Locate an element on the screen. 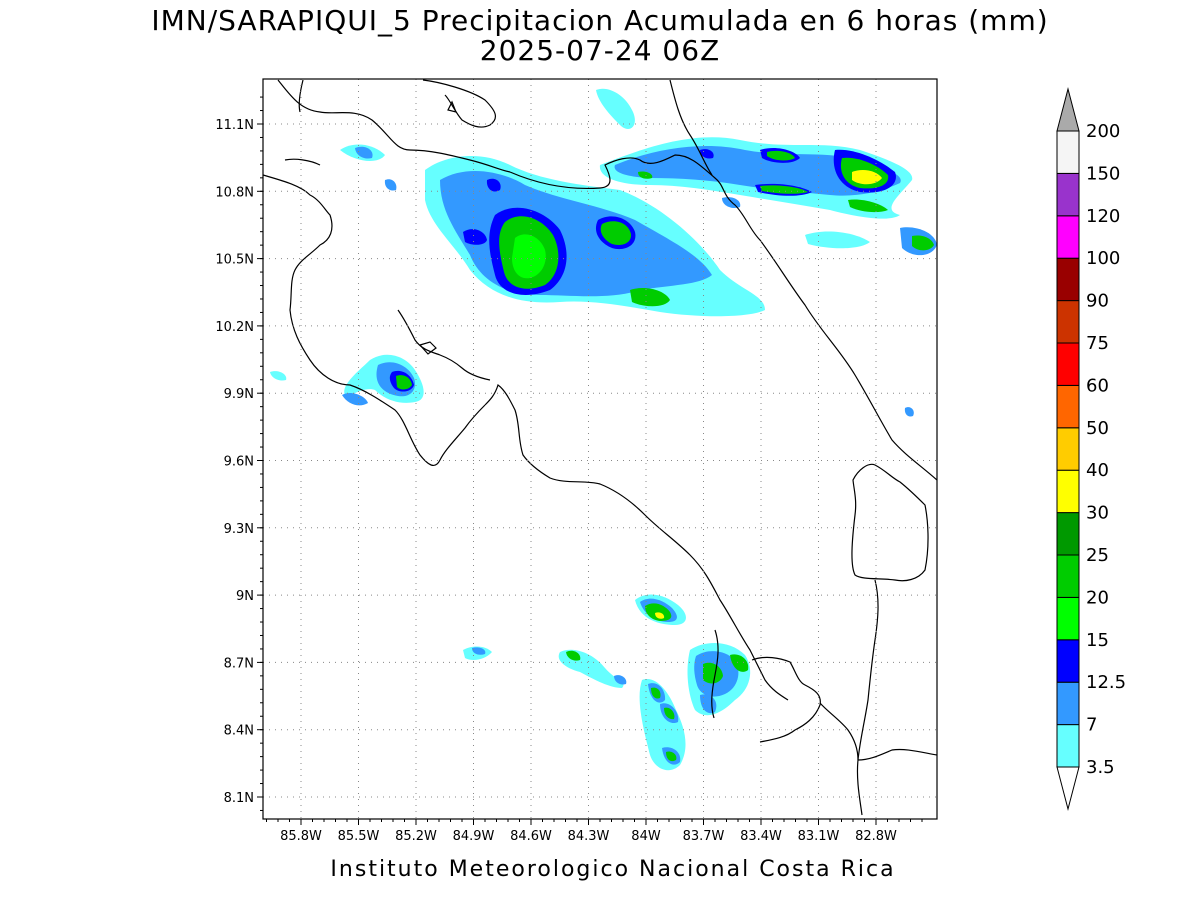 The height and width of the screenshot is (900, 1200). rain-cluster-north-east is located at coordinates (768, 196).